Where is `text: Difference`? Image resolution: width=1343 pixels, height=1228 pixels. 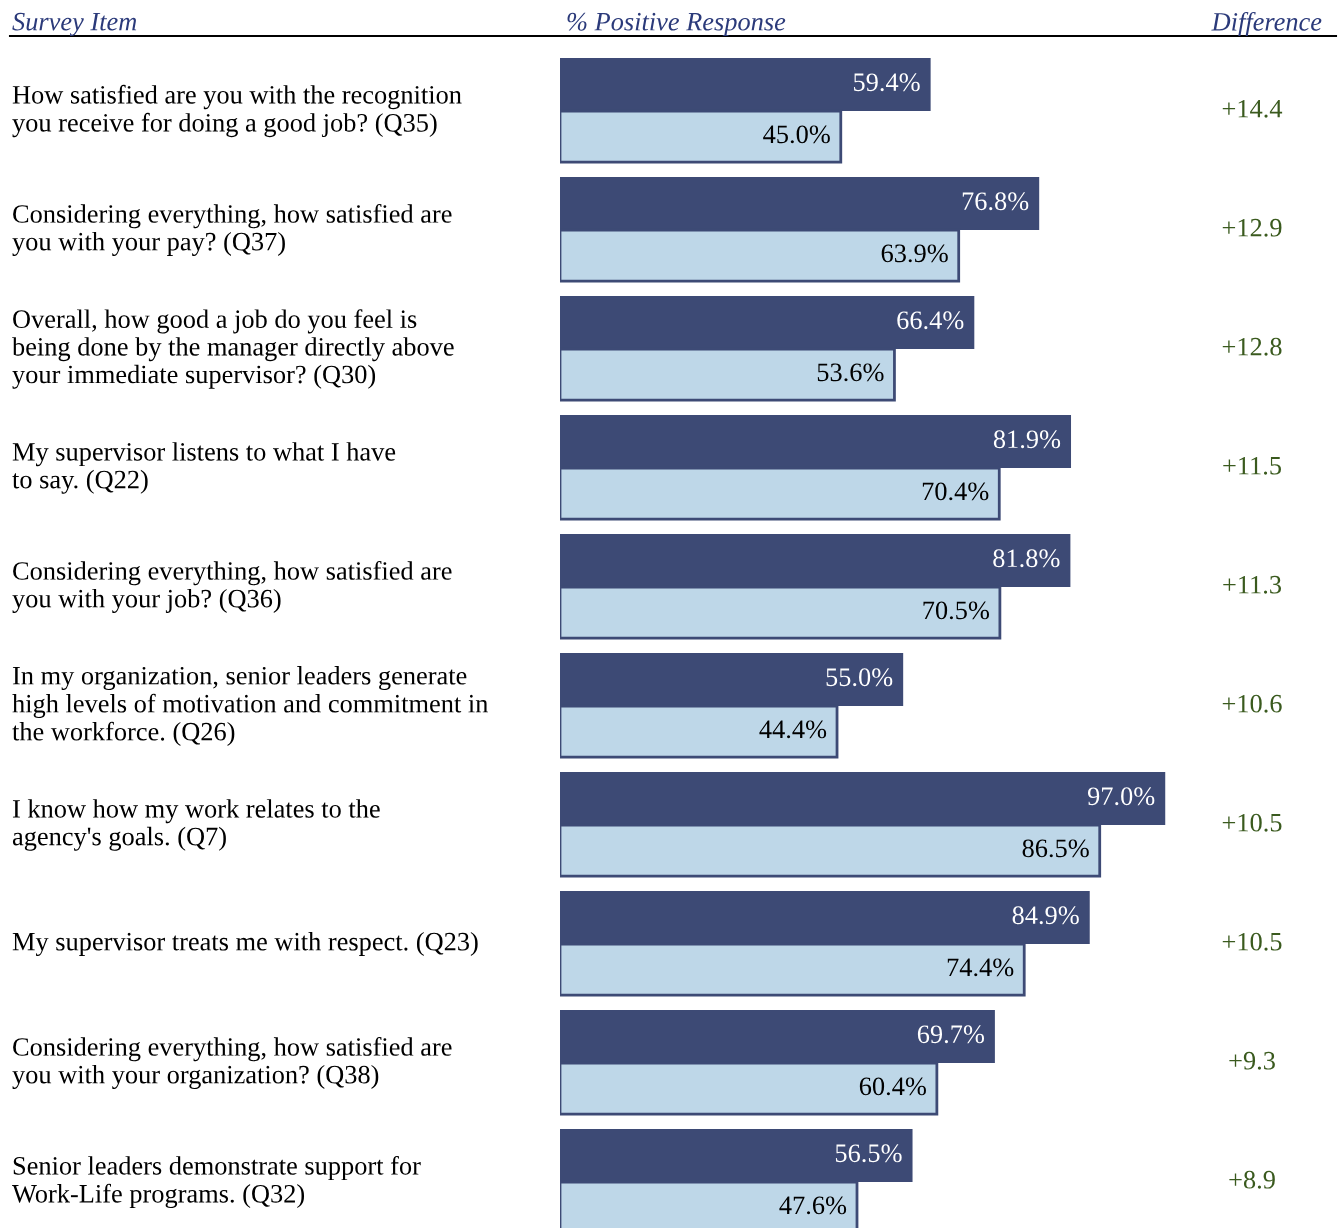
text: Difference is located at coordinates (1266, 24).